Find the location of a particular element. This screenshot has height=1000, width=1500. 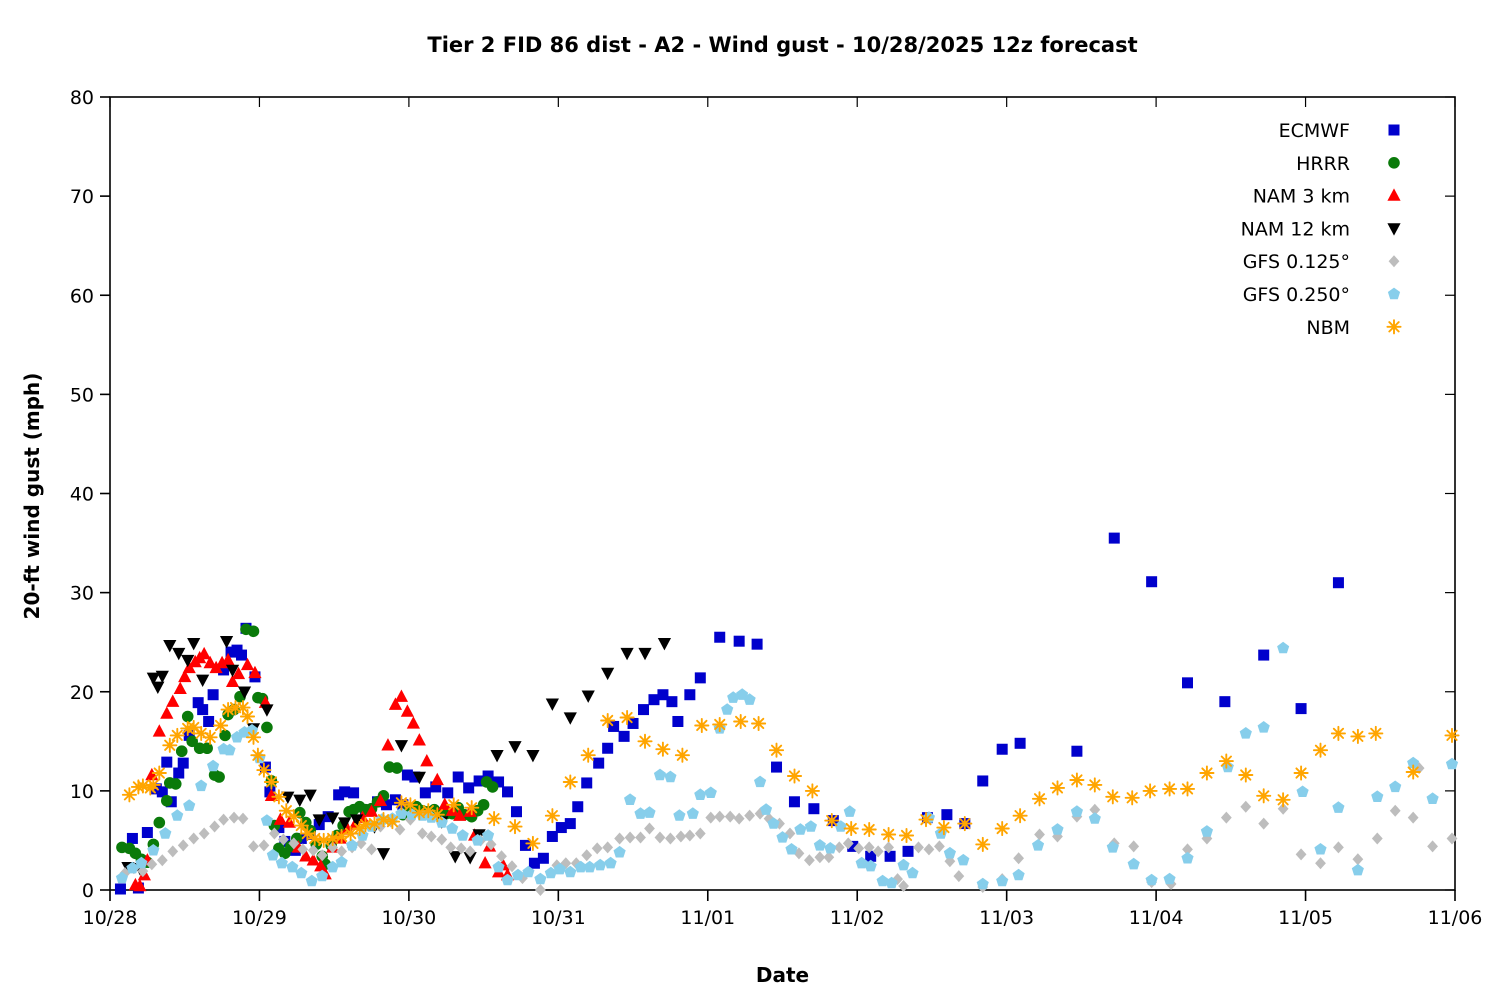

y-tick-label: 70 is located at coordinates (82, 197).